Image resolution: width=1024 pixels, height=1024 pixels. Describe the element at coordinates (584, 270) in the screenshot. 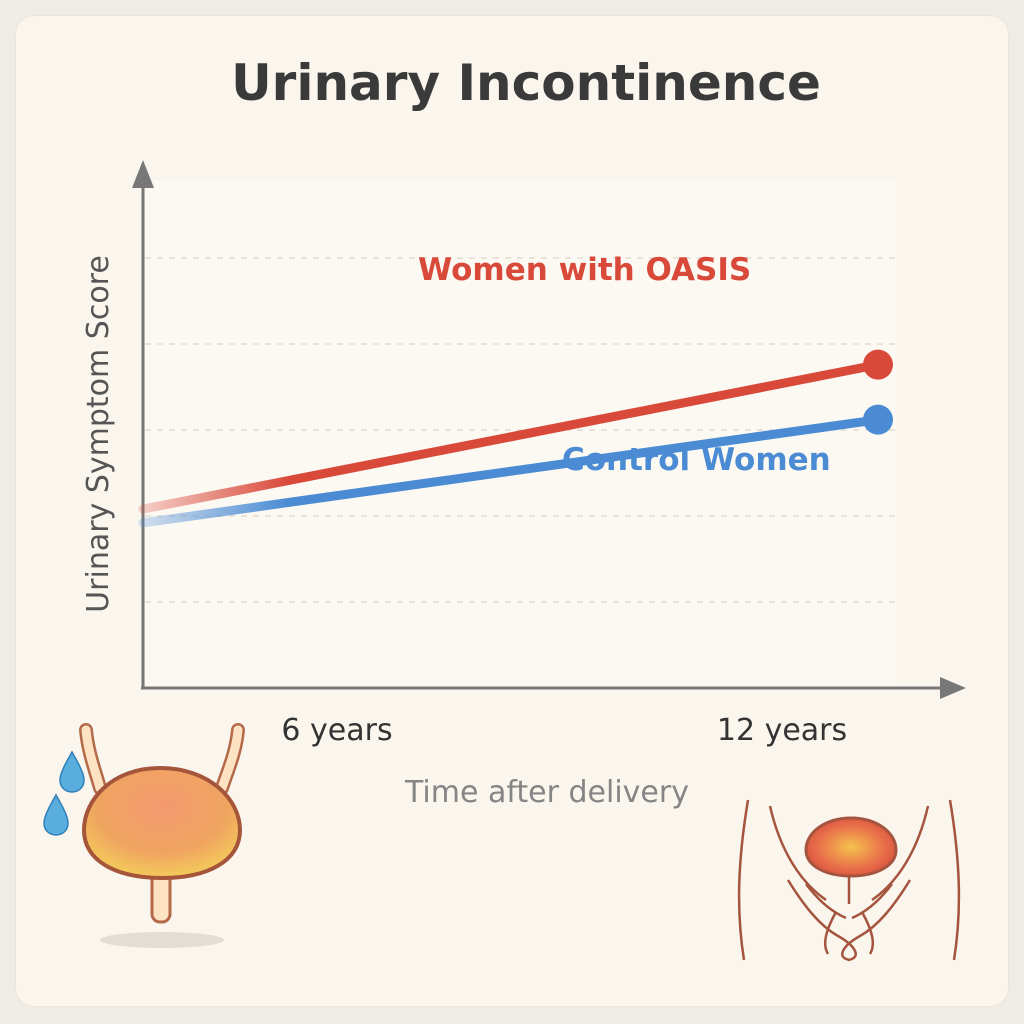

I see `series-label-women-with-oasis: Women with OASIS` at that location.